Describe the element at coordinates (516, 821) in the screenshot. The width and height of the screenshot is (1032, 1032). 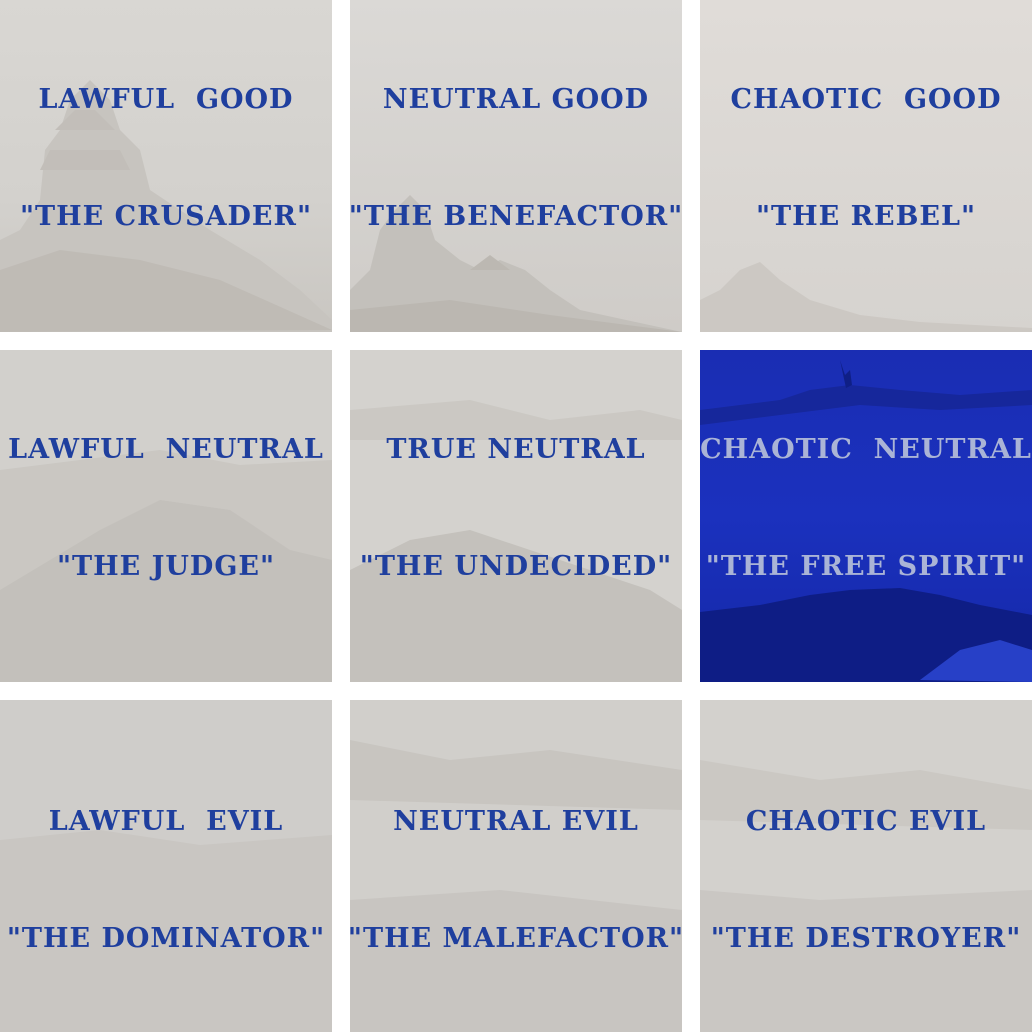
I see `alignment-name: NEUTRAL EVIL` at that location.